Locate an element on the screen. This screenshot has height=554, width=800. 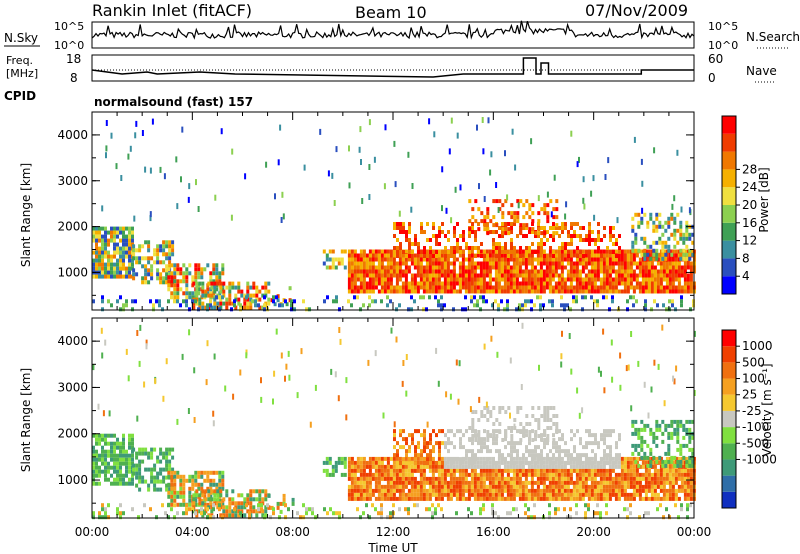
colorbar-tick-label: 4 is located at coordinates (746, 276).